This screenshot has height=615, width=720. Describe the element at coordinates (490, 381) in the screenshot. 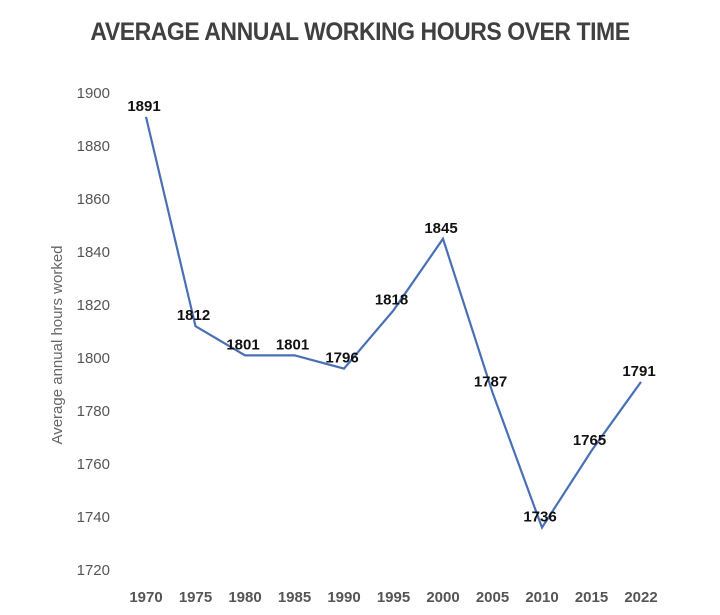

I see `data-label: 1787` at that location.